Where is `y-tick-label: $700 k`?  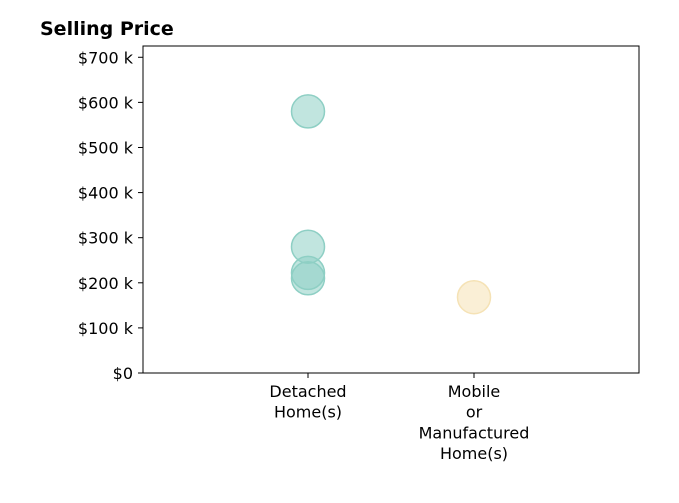 y-tick-label: $700 k is located at coordinates (106, 57).